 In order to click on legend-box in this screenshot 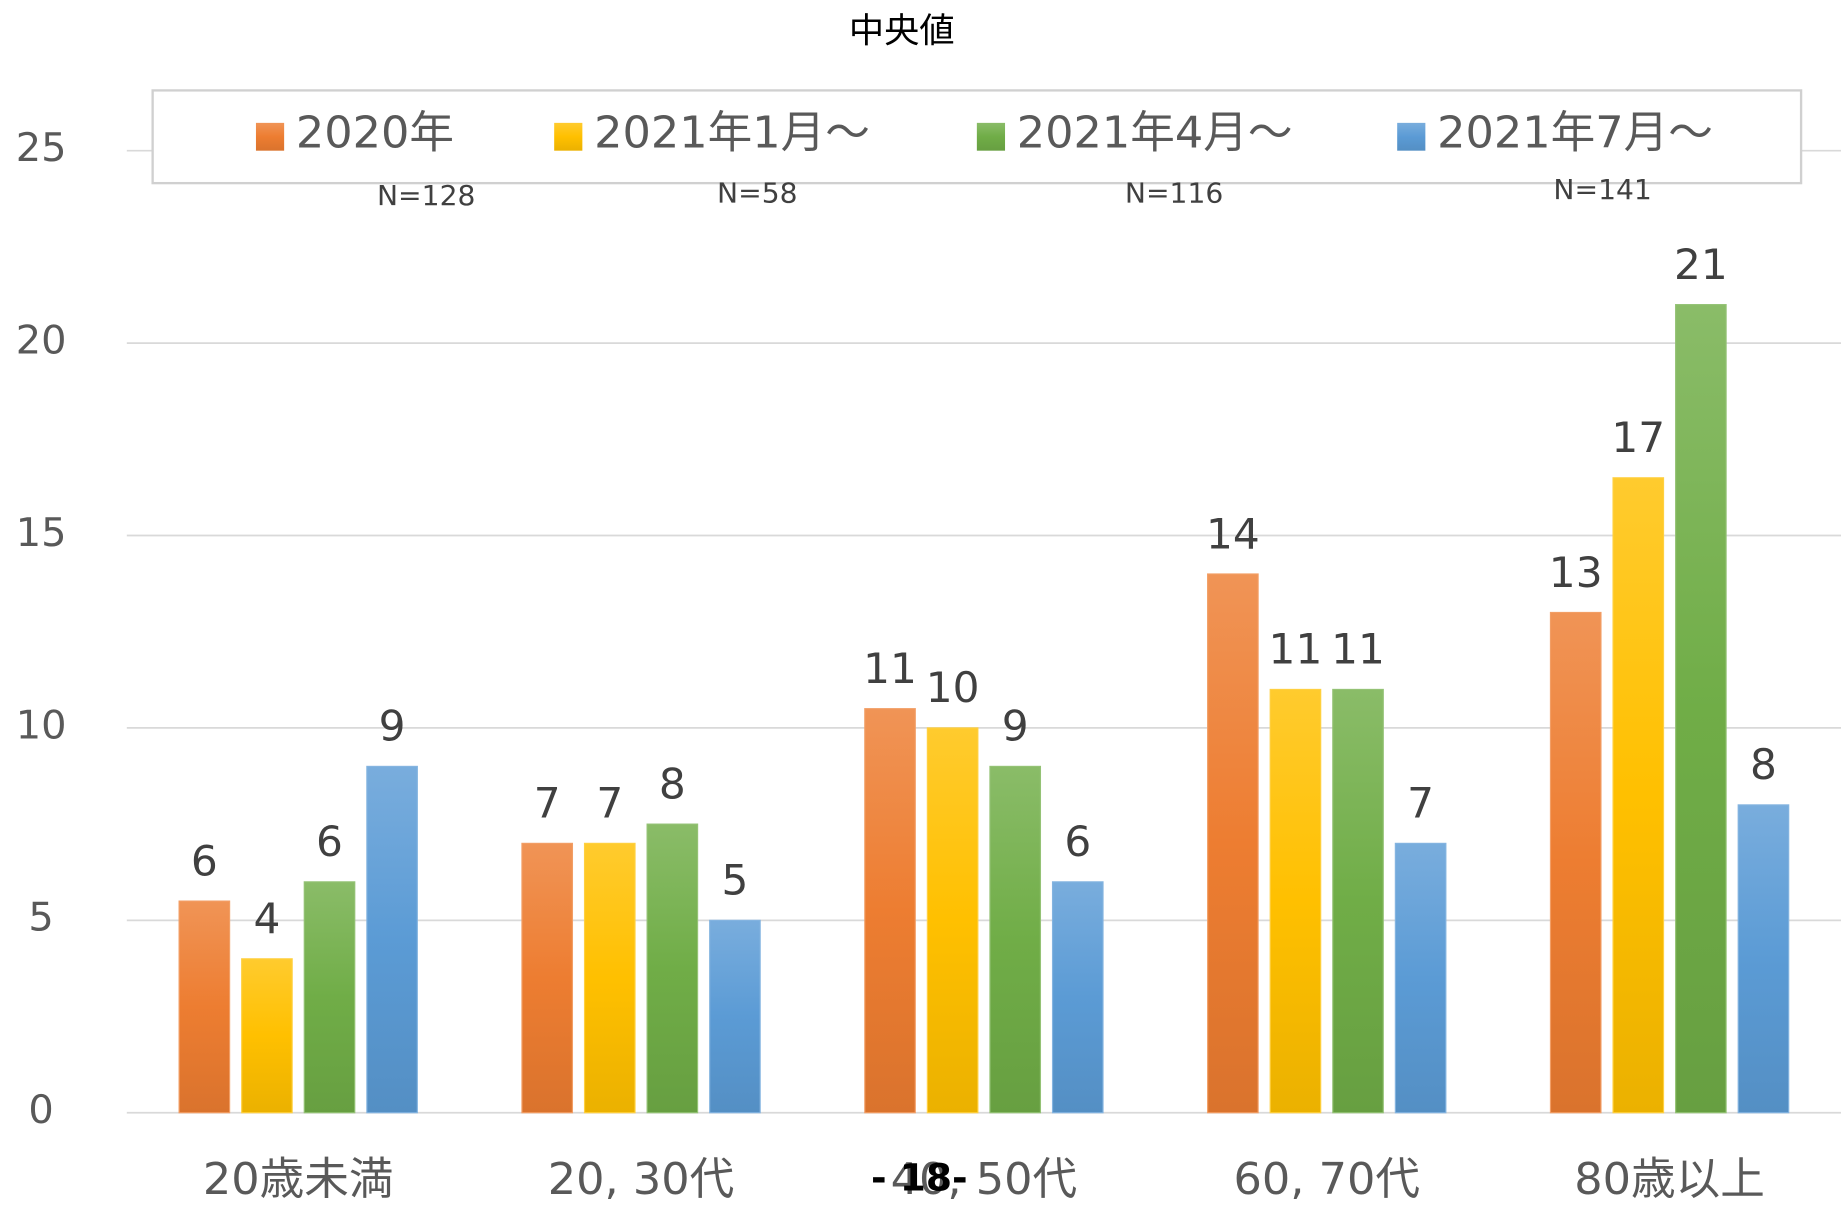, I will do `click(977, 137)`.